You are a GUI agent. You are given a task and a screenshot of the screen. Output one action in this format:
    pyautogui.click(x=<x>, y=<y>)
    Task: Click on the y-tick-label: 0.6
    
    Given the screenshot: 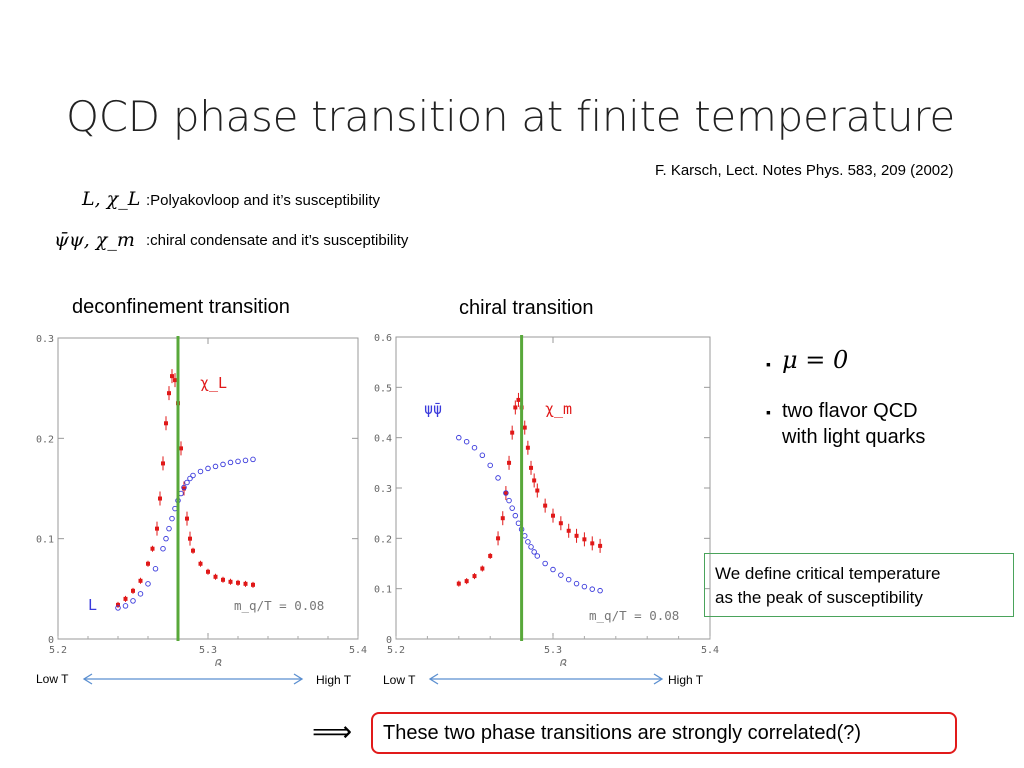 What is the action you would take?
    pyautogui.click(x=383, y=338)
    